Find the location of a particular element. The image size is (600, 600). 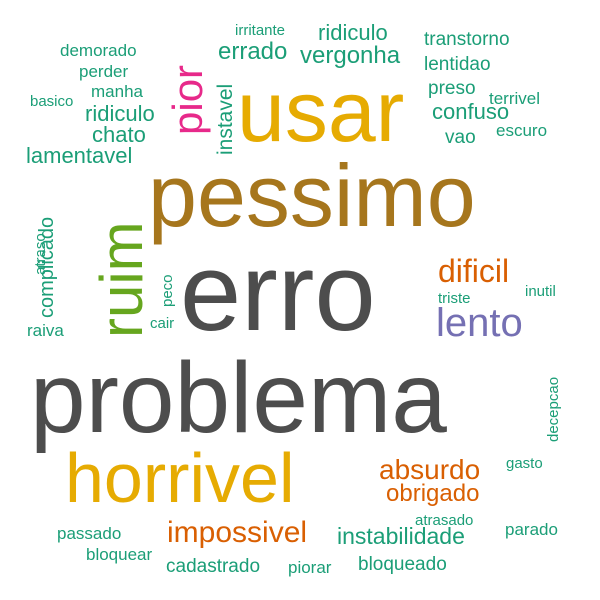

word-demorado: demorado is located at coordinates (98, 50).